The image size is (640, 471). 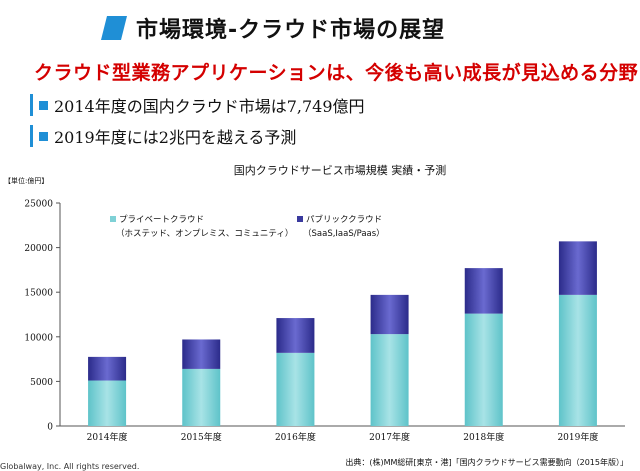 I want to click on legend-label: プライベートクラウド, so click(x=161, y=220).